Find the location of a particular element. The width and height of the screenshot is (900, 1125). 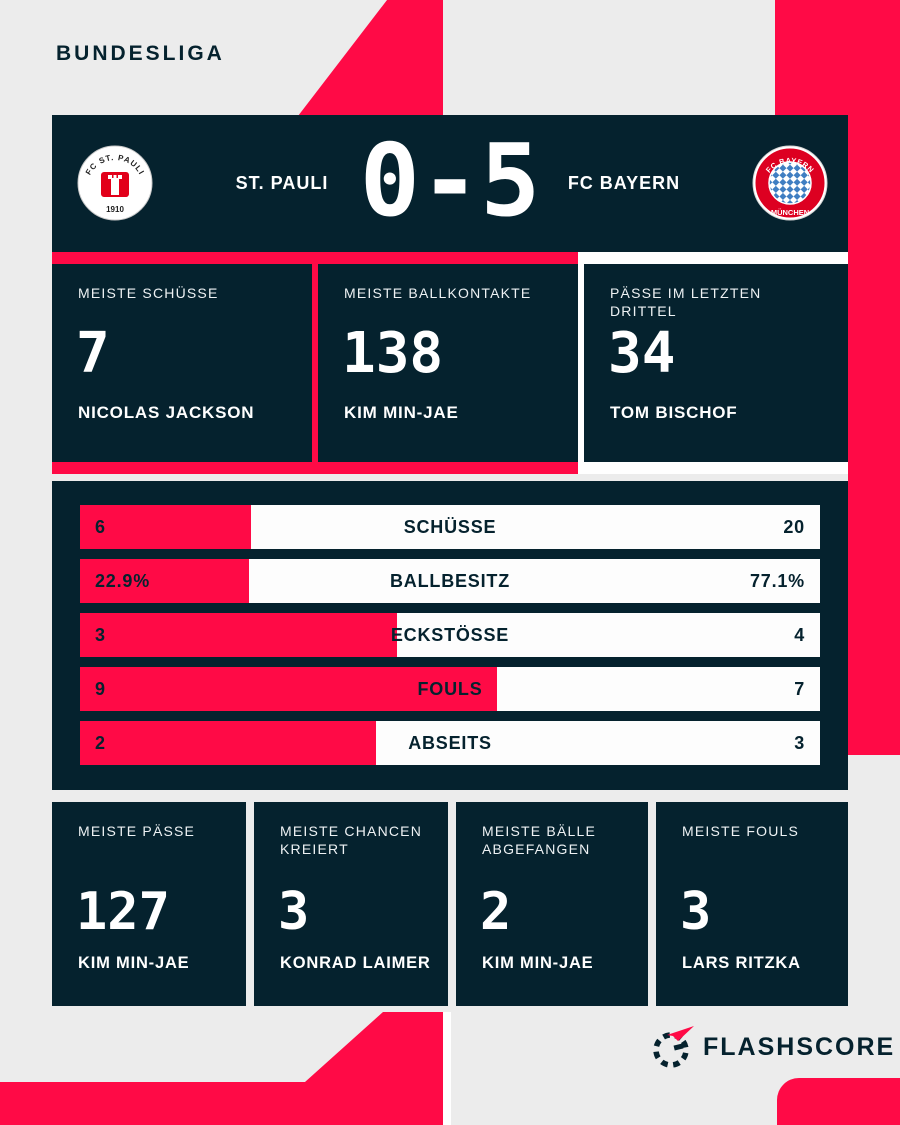

home-value: 9 is located at coordinates (100, 689).